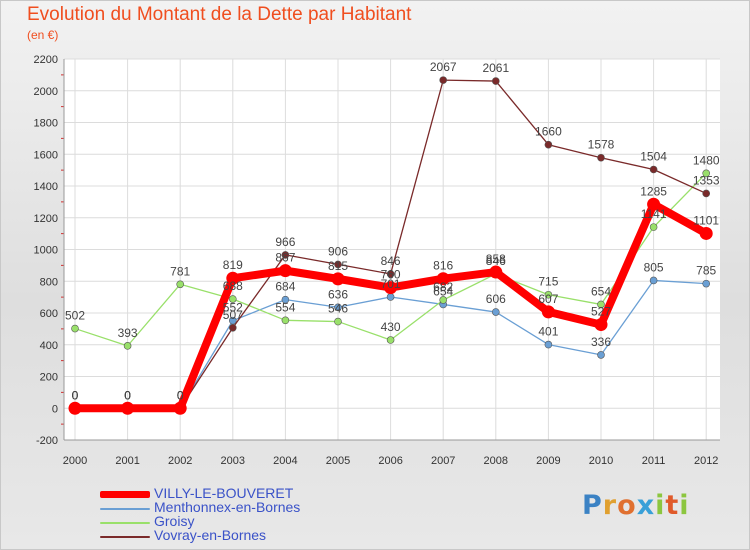 This screenshot has height=550, width=750. Describe the element at coordinates (654, 461) in the screenshot. I see `x-tick-label: 2011` at that location.